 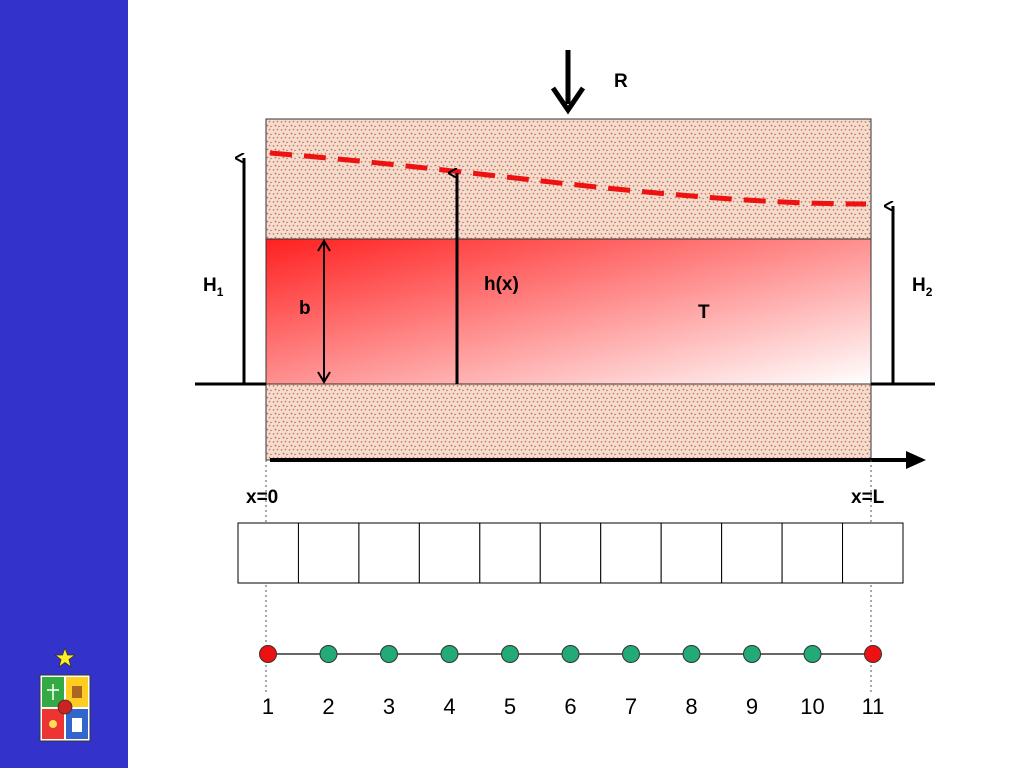 What do you see at coordinates (873, 706) in the screenshot?
I see `node-number-label: 11` at bounding box center [873, 706].